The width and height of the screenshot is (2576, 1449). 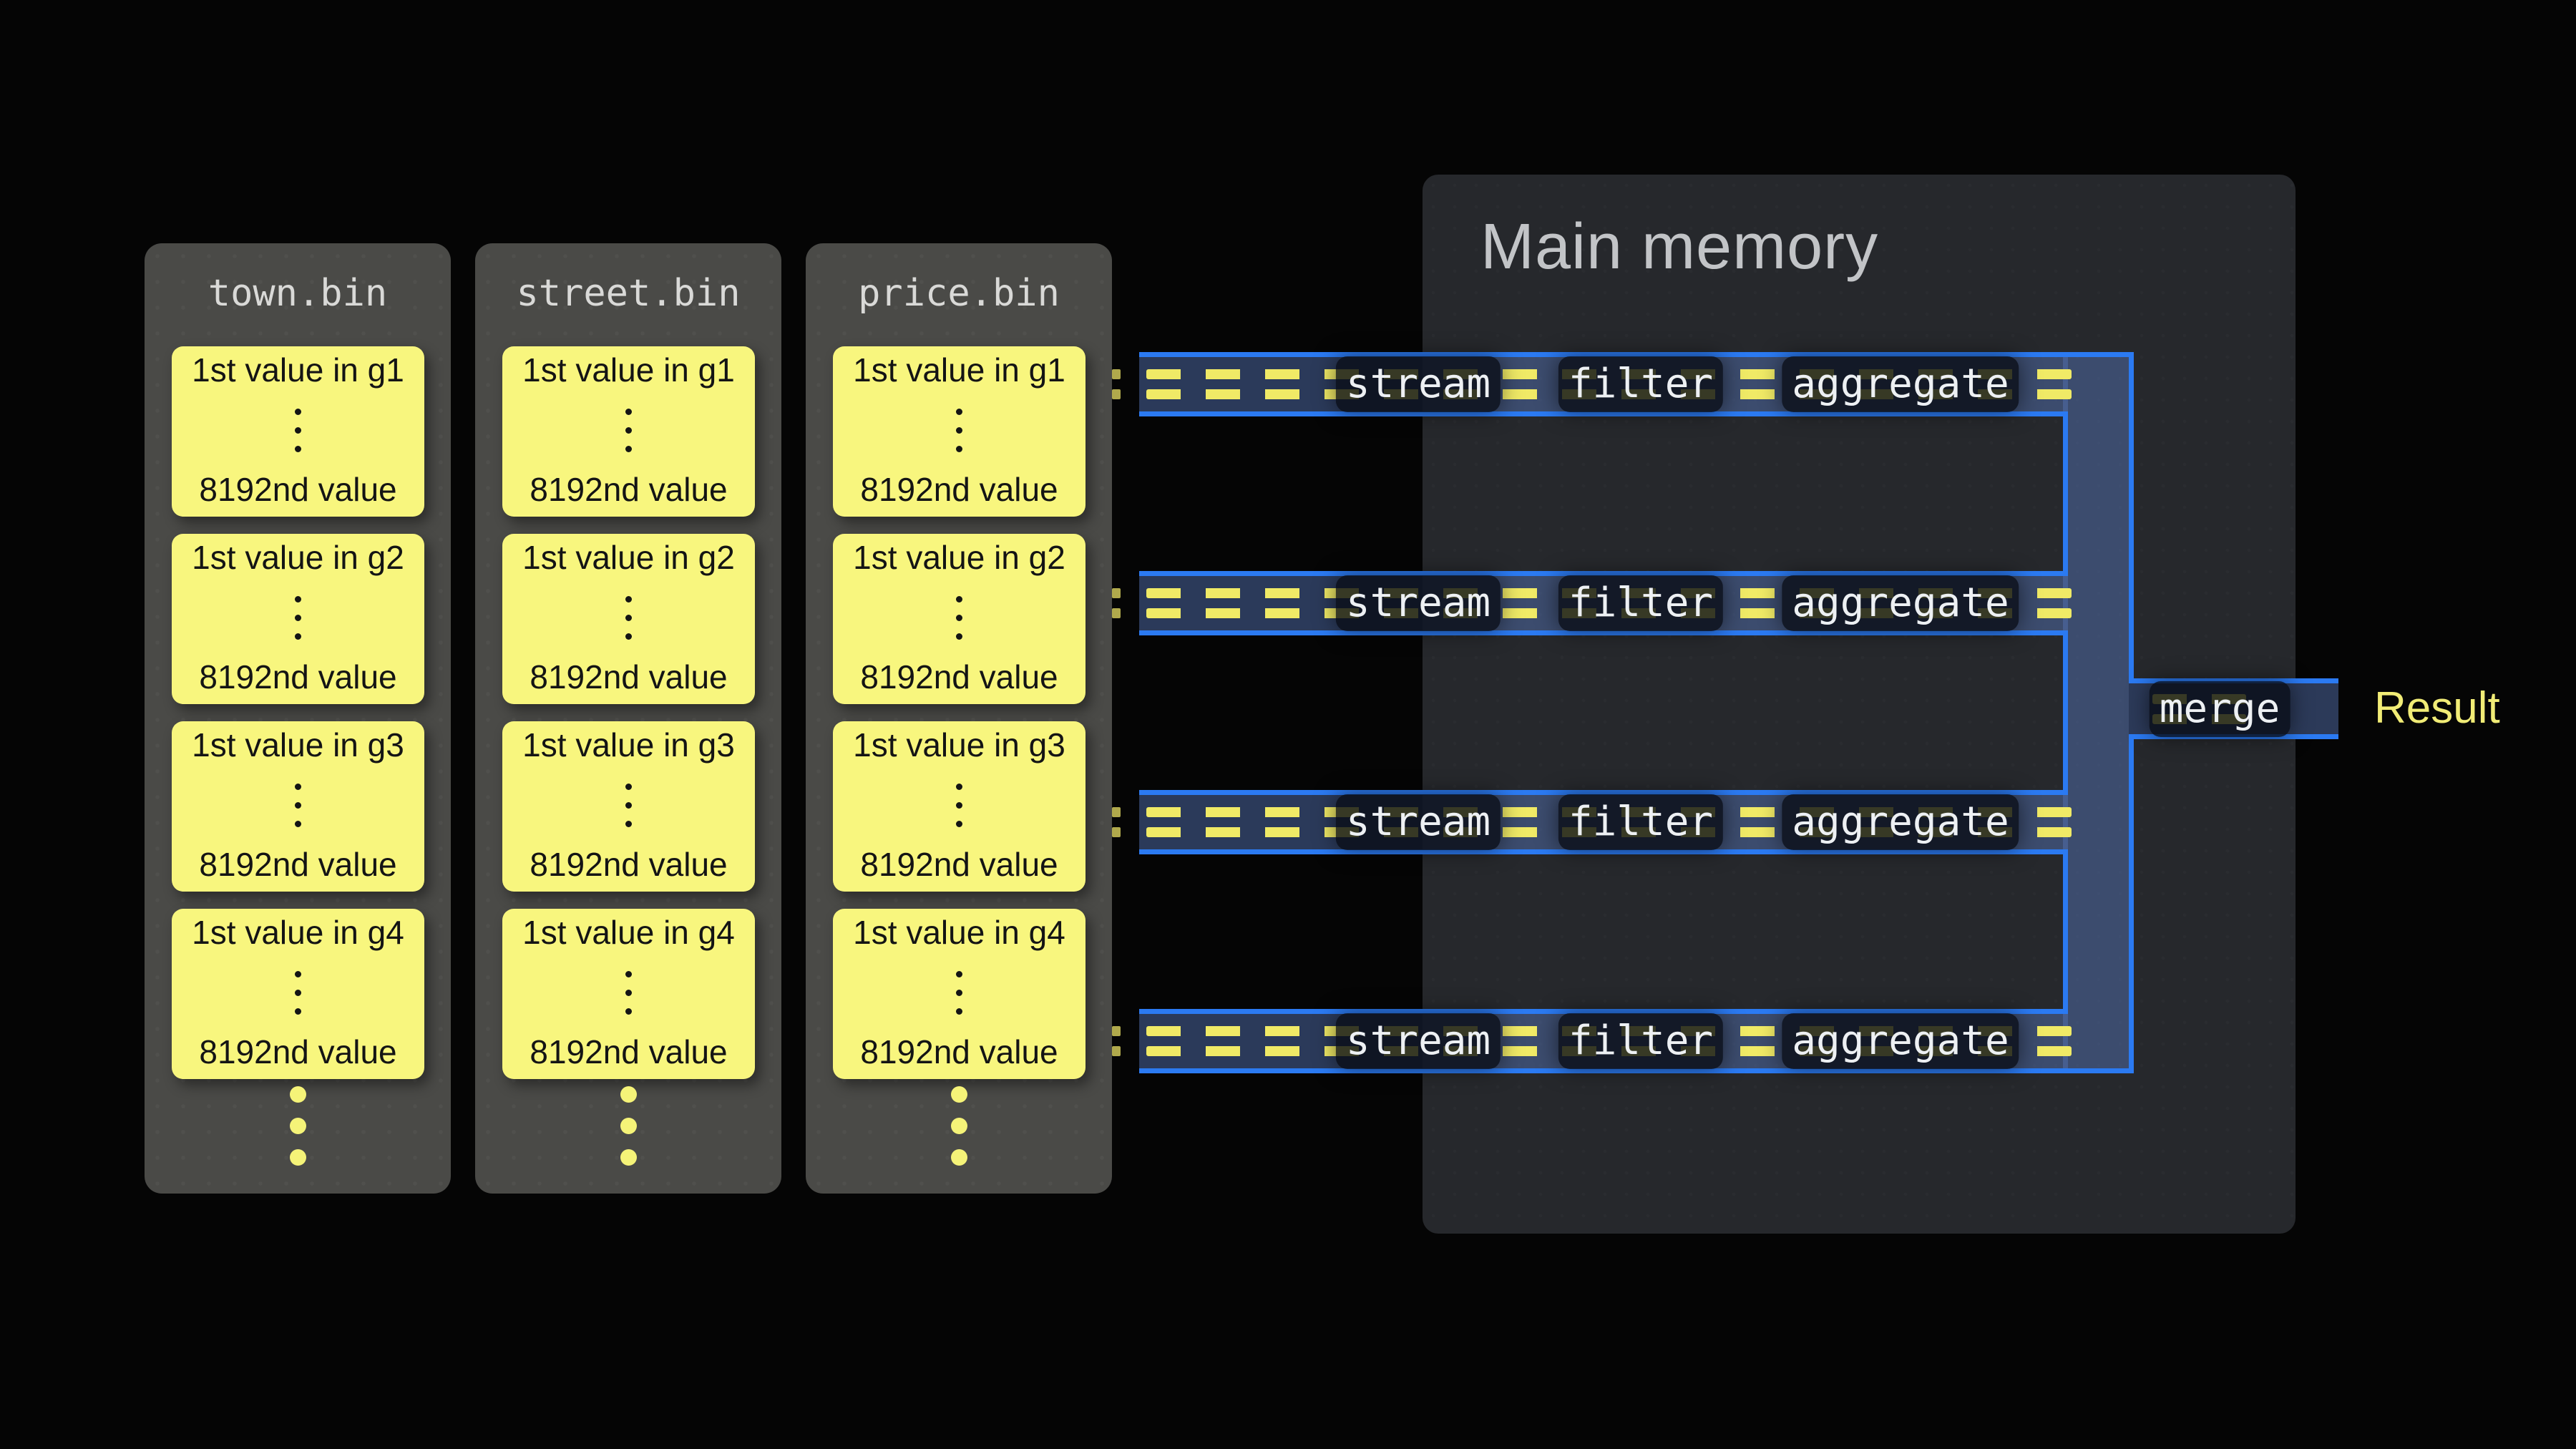 I want to click on pipeline-row-3: stream filter aggregate, so click(x=1592, y=822).